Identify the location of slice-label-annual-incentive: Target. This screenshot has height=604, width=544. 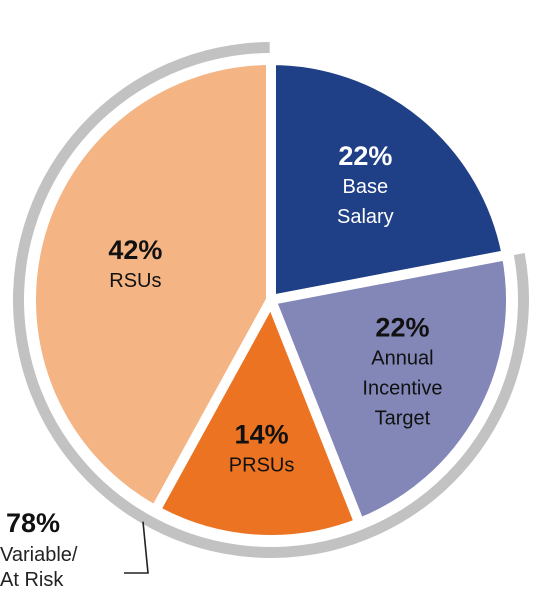
(403, 418).